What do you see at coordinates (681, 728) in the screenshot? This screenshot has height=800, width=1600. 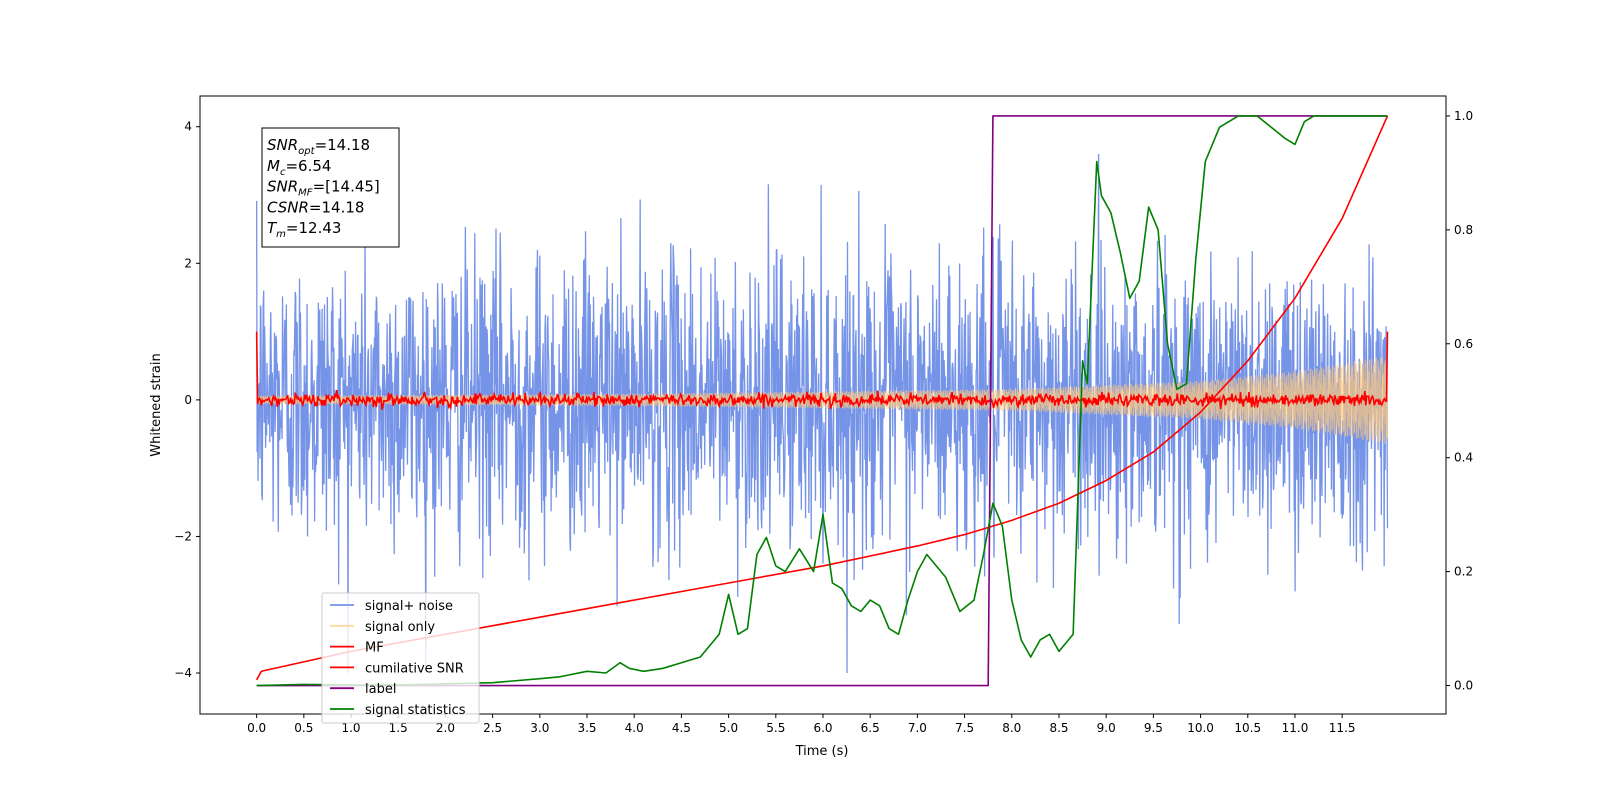 I see `x-tick-label: 4.5` at bounding box center [681, 728].